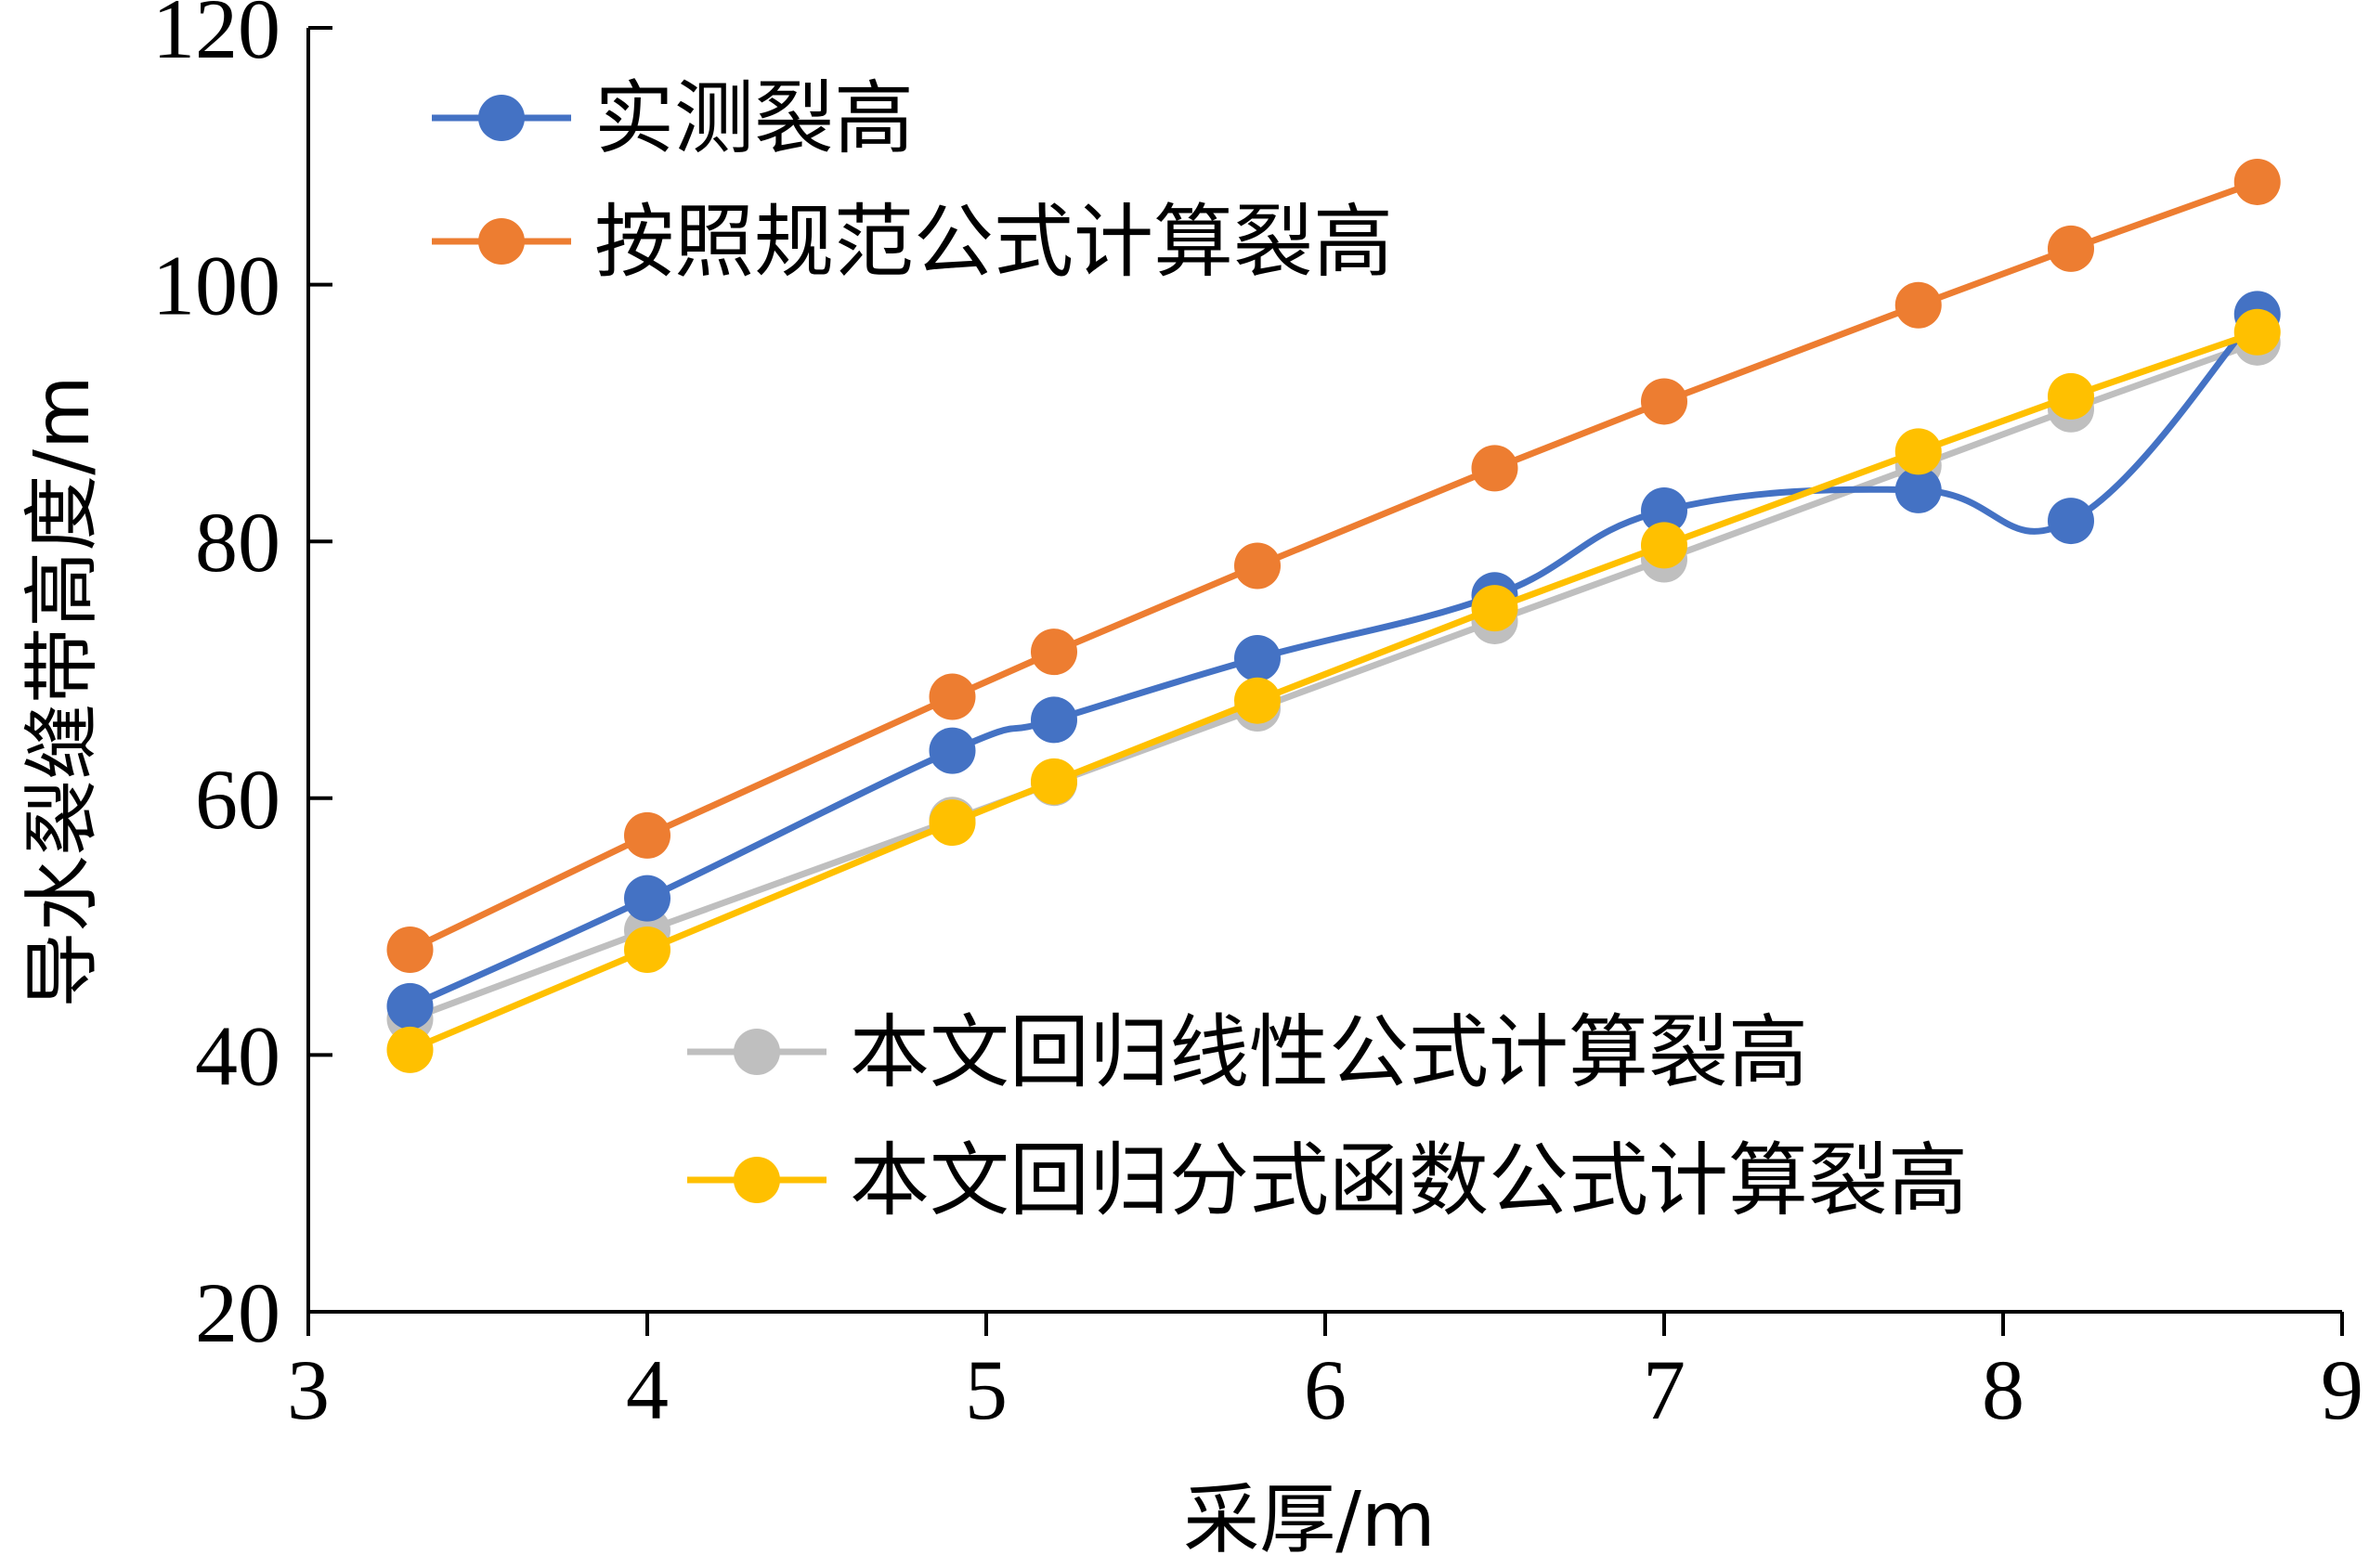 The width and height of the screenshot is (2369, 1568). I want to click on y-axis-title: 导水裂缝带高度/m, so click(63, 691).